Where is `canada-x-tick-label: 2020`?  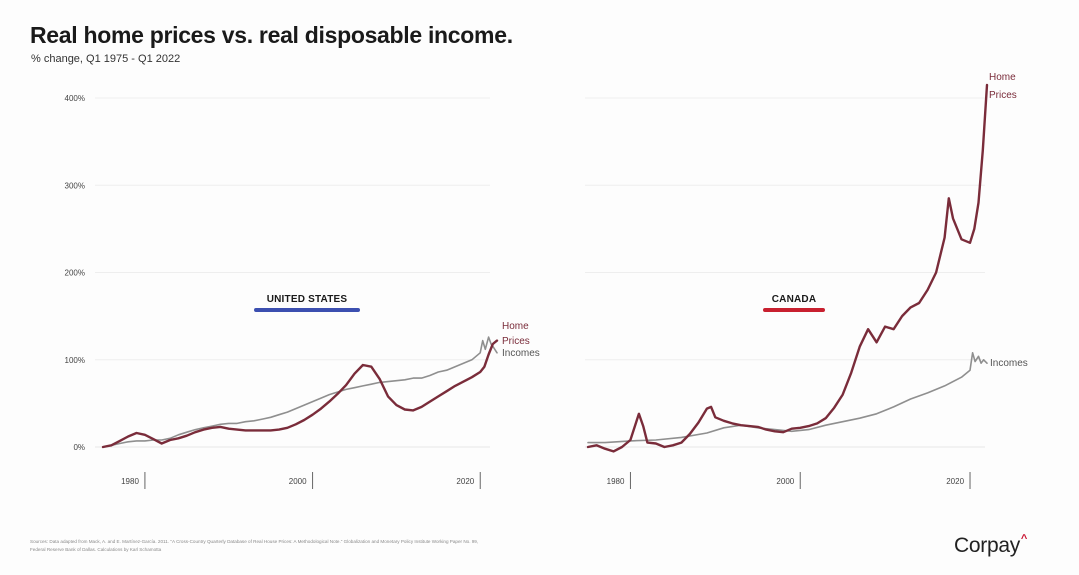 canada-x-tick-label: 2020 is located at coordinates (955, 481).